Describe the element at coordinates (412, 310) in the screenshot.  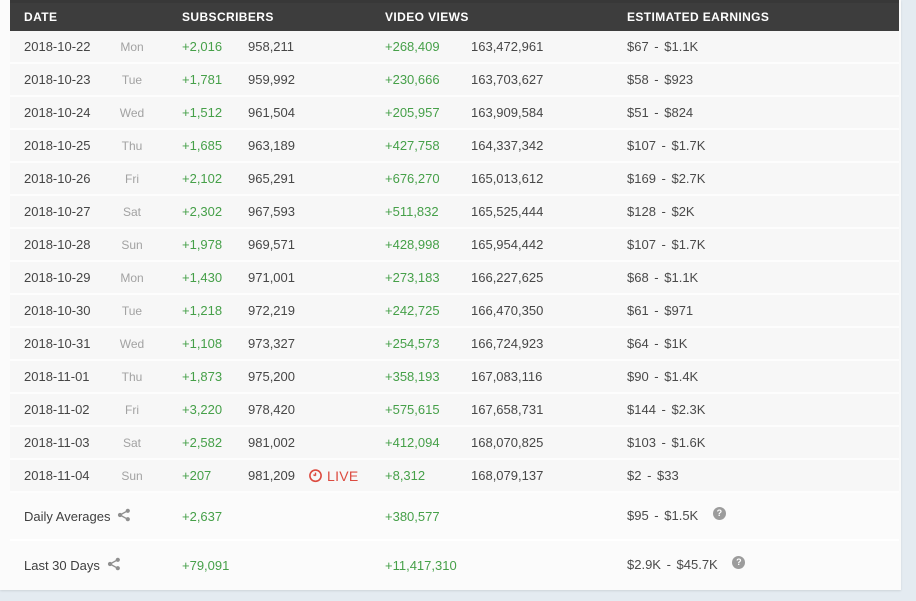
I see `view-change-cell: +242,725` at that location.